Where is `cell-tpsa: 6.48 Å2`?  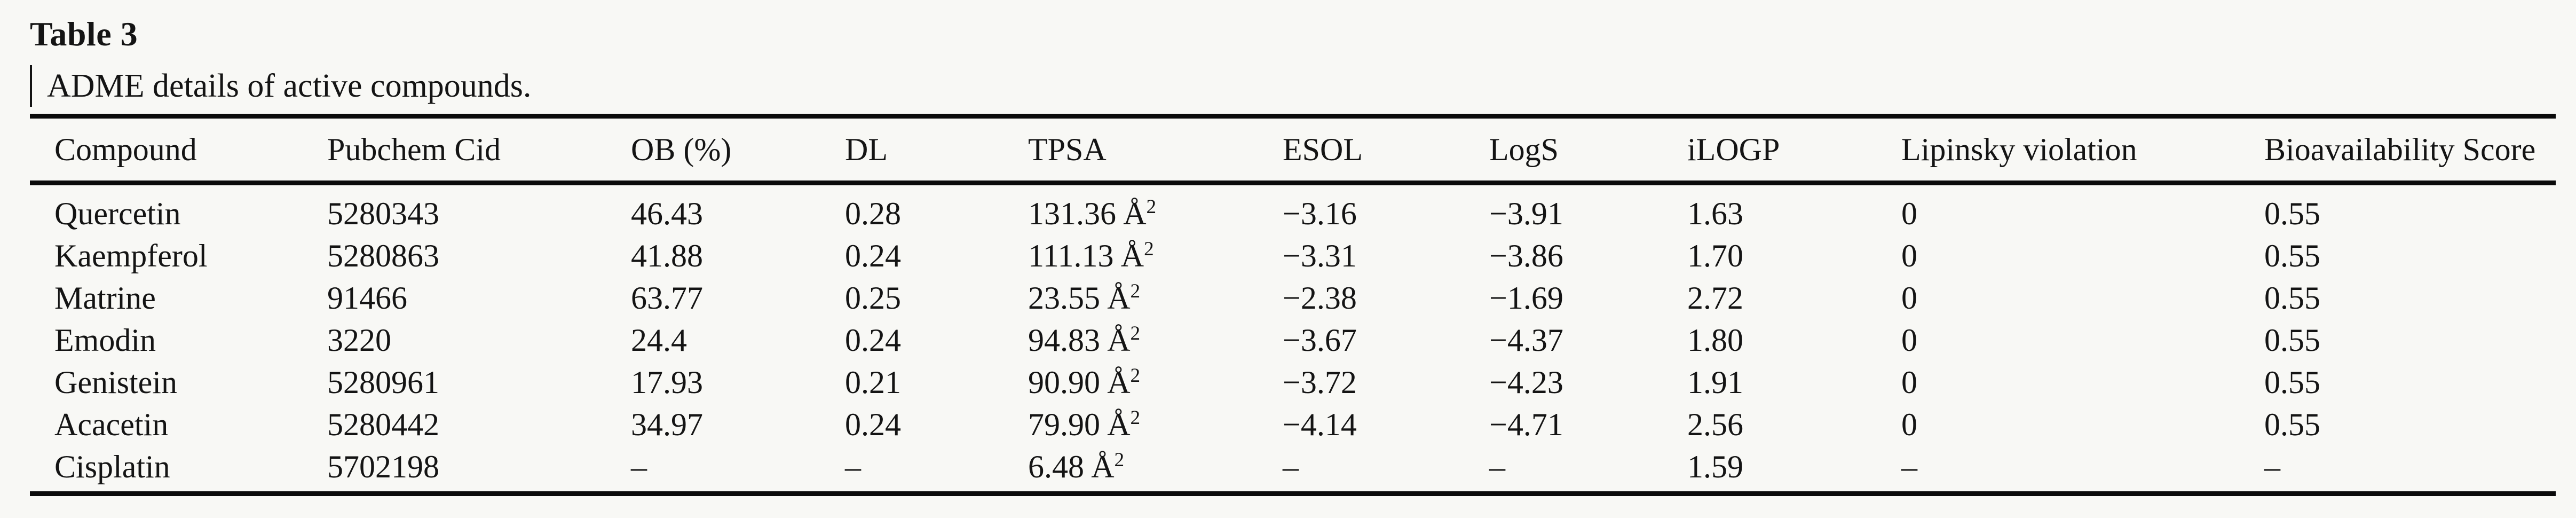
cell-tpsa: 6.48 Å2 is located at coordinates (1155, 467).